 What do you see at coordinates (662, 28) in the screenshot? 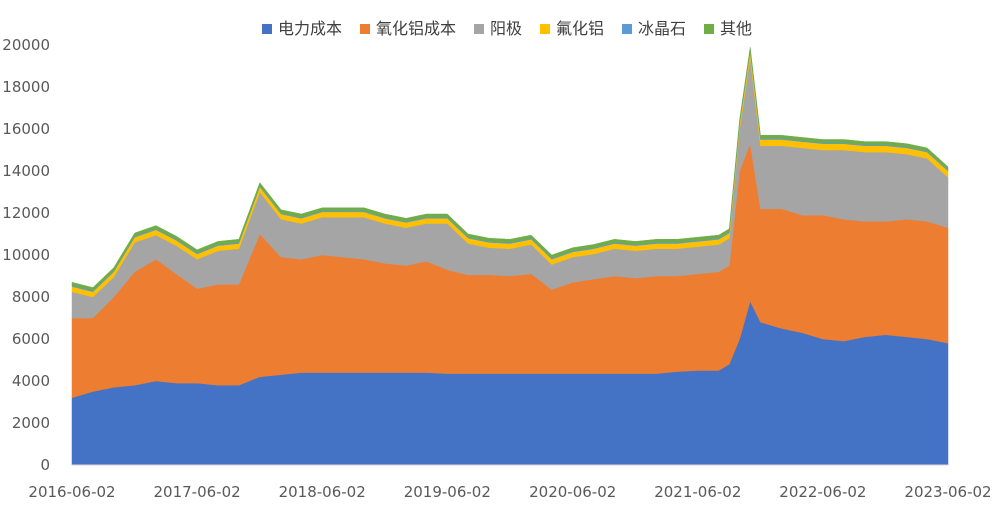
I see `legend-label: 冰晶石` at bounding box center [662, 28].